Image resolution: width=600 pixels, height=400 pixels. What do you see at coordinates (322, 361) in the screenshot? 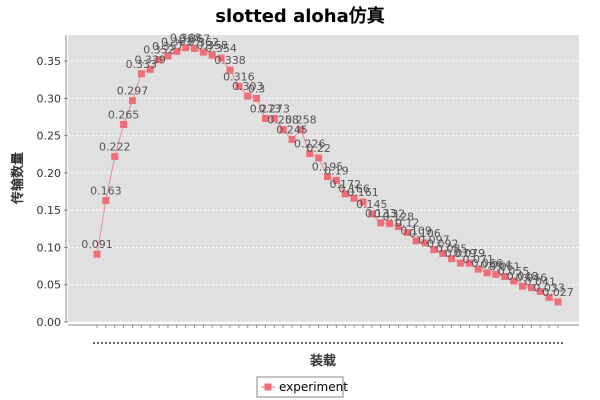
I see `x-axis-label: 装载` at bounding box center [322, 361].